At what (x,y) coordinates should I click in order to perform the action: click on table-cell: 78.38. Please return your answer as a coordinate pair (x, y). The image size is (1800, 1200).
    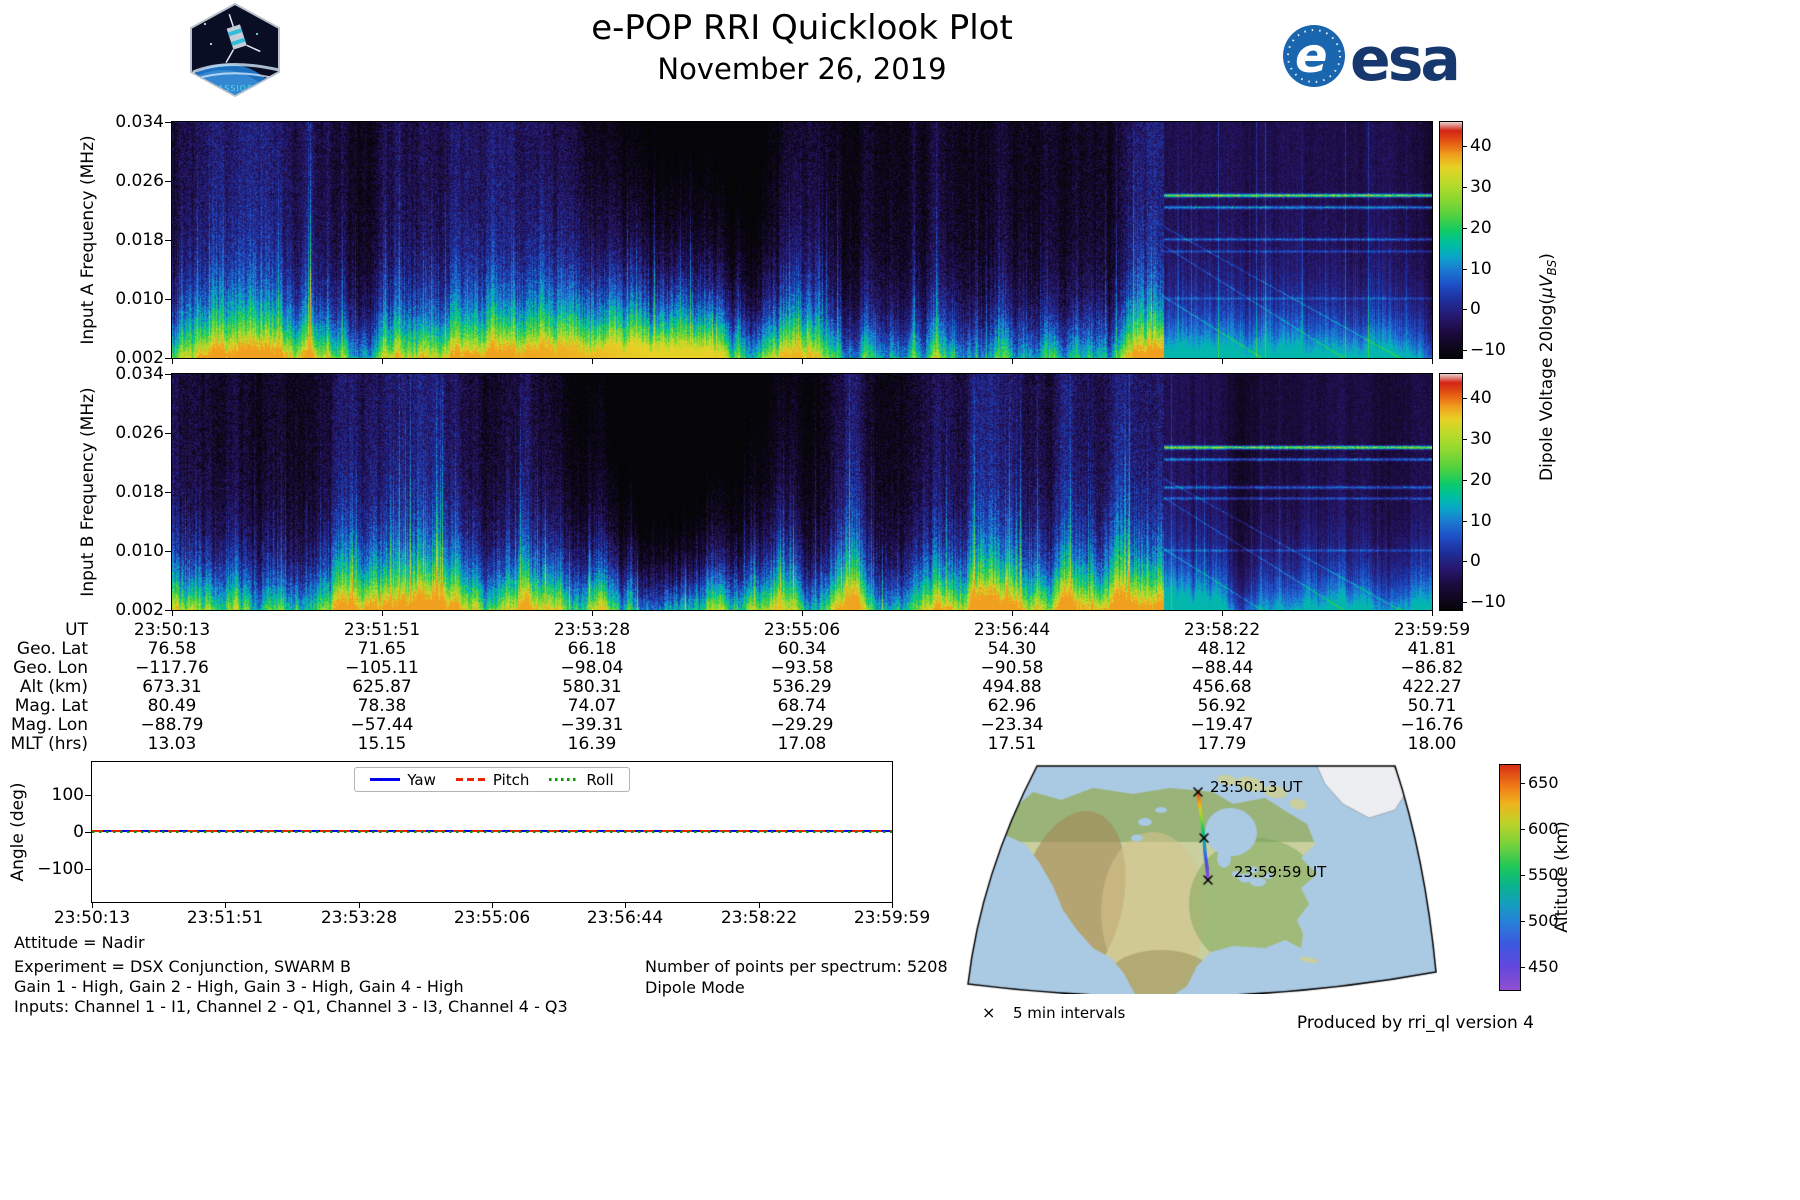
    Looking at the image, I should click on (382, 706).